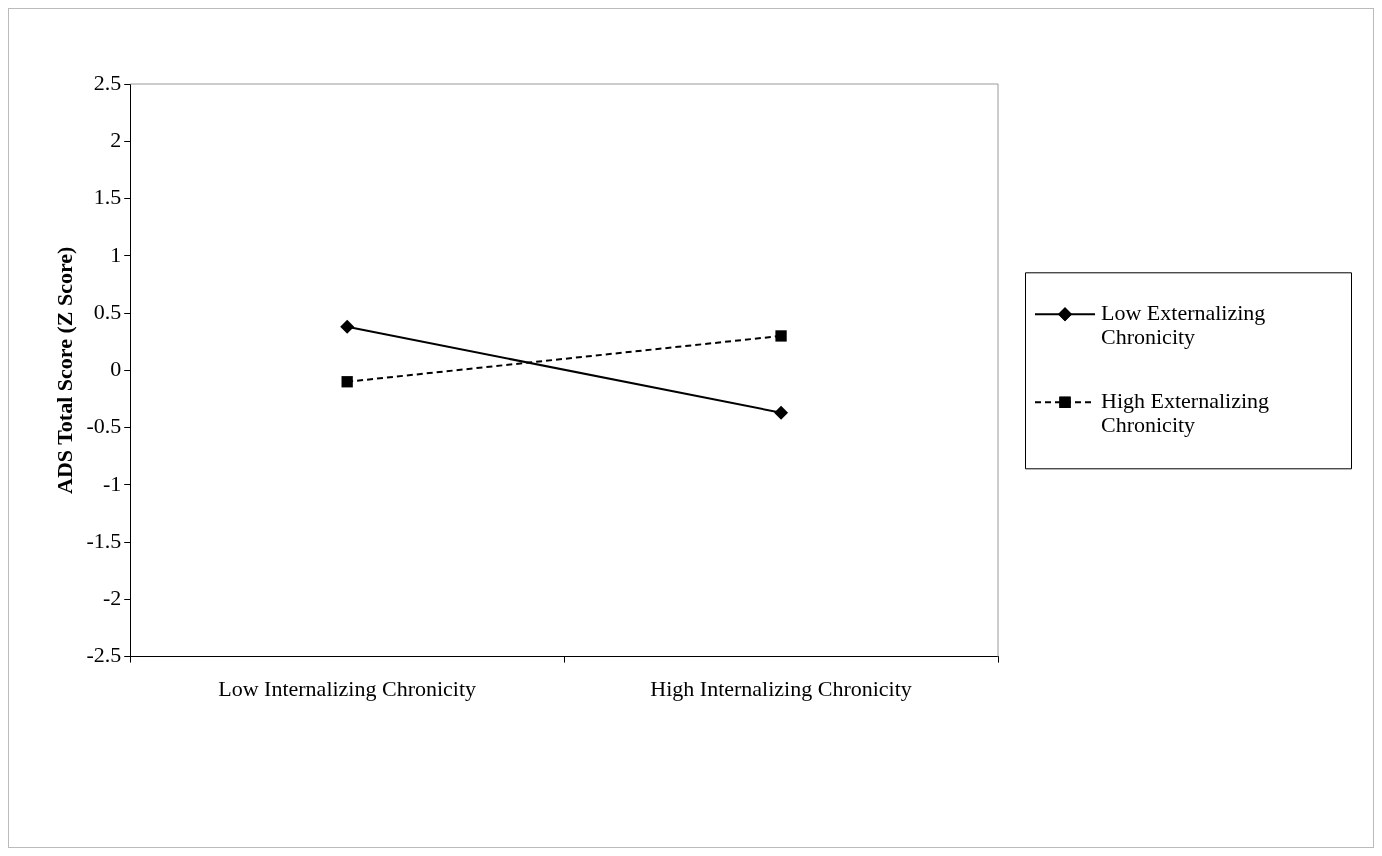 This screenshot has width=1382, height=856. I want to click on x-tick-label: High Internalizing Chronicity, so click(781, 688).